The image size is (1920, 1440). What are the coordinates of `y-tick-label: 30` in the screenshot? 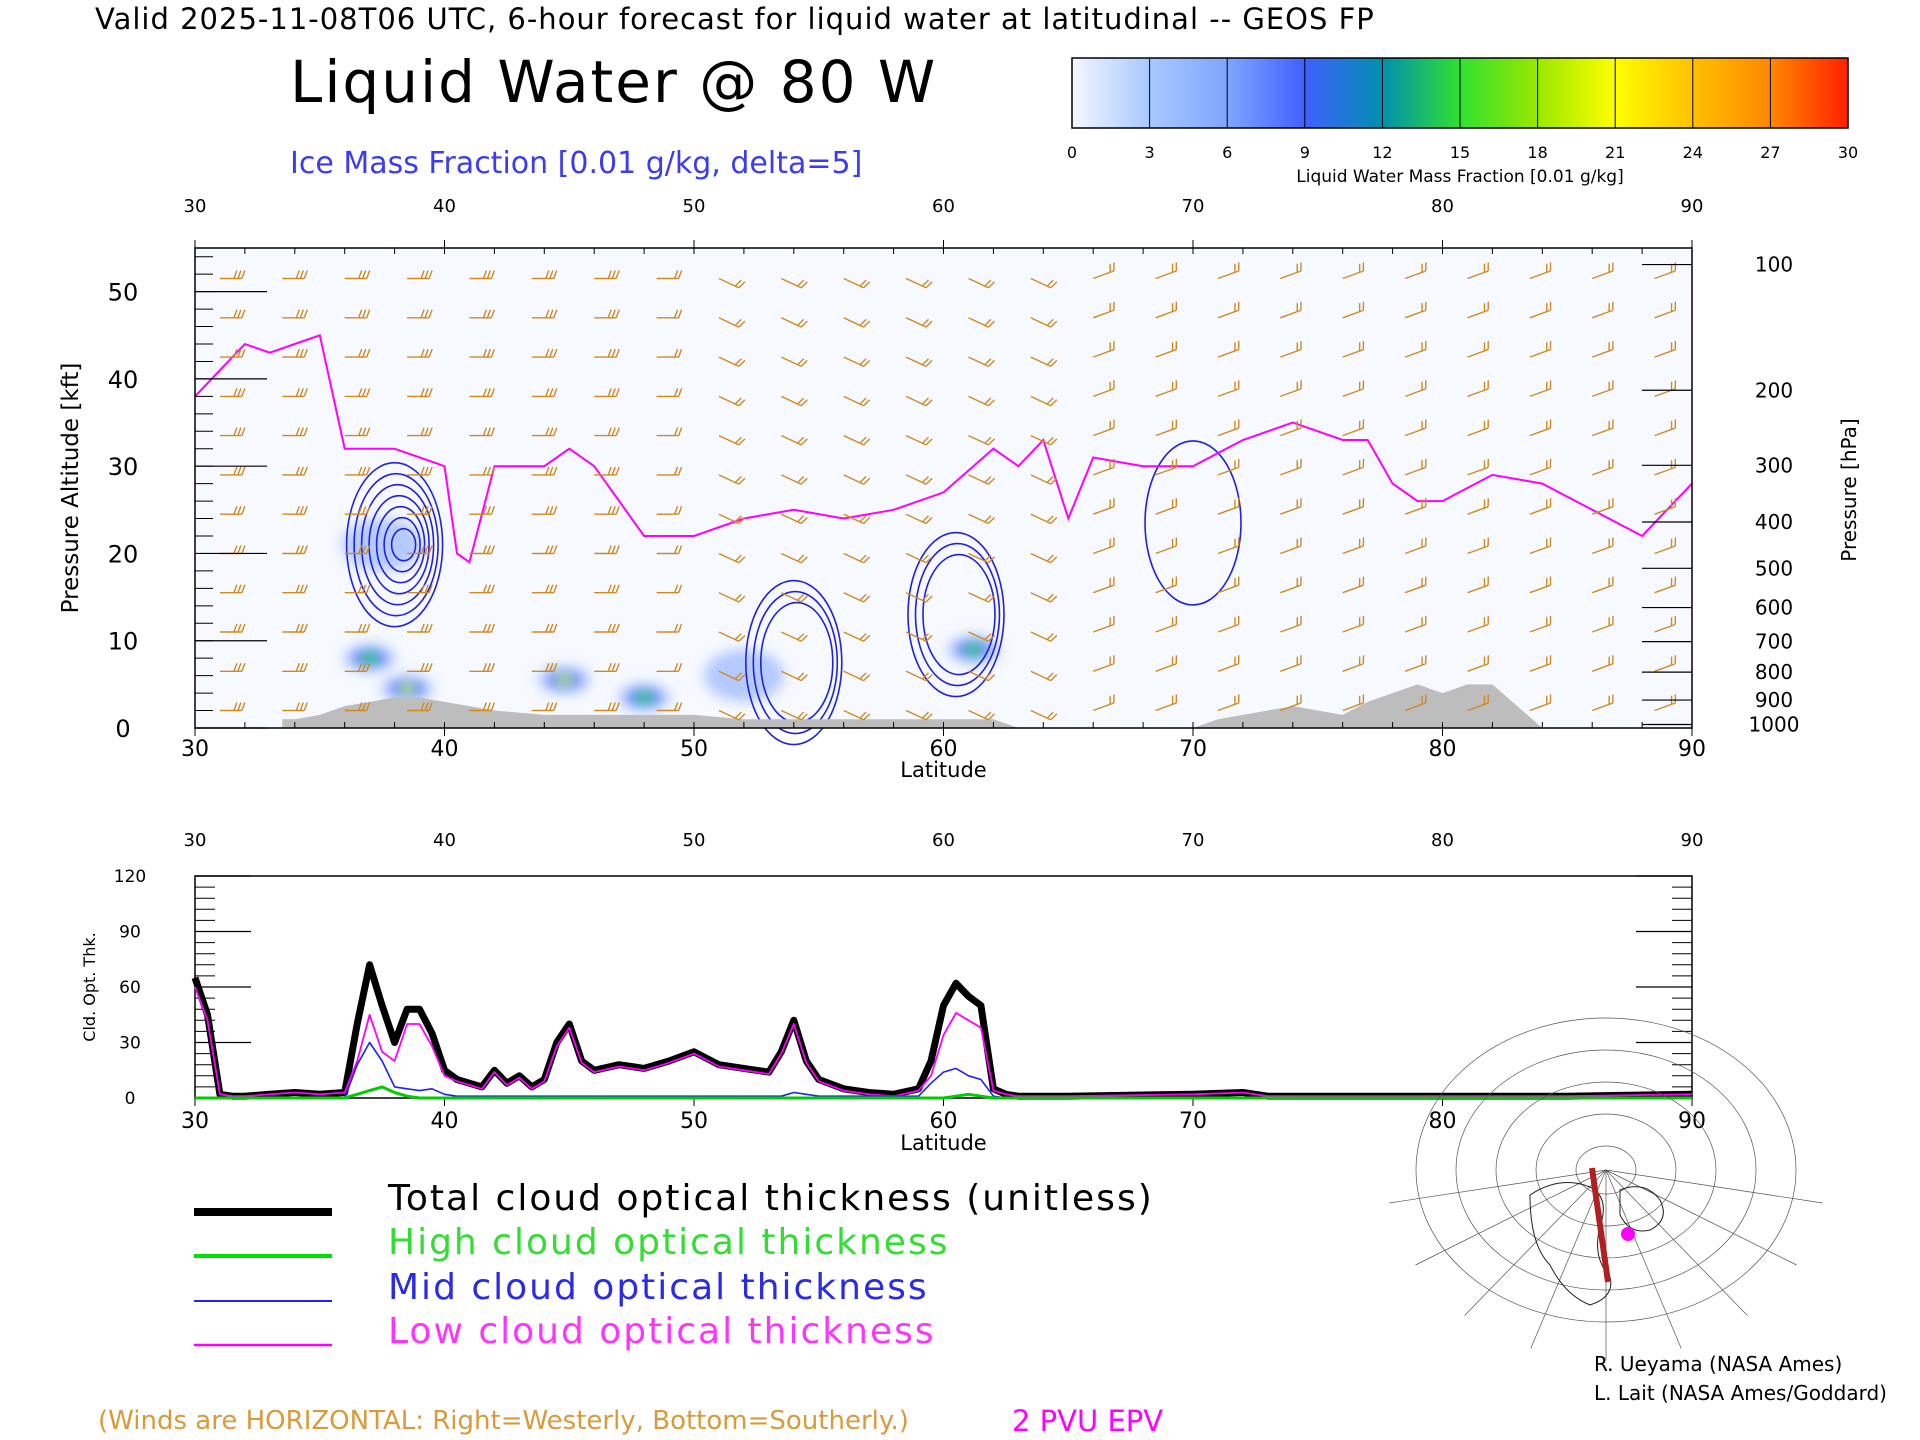 It's located at (130, 1044).